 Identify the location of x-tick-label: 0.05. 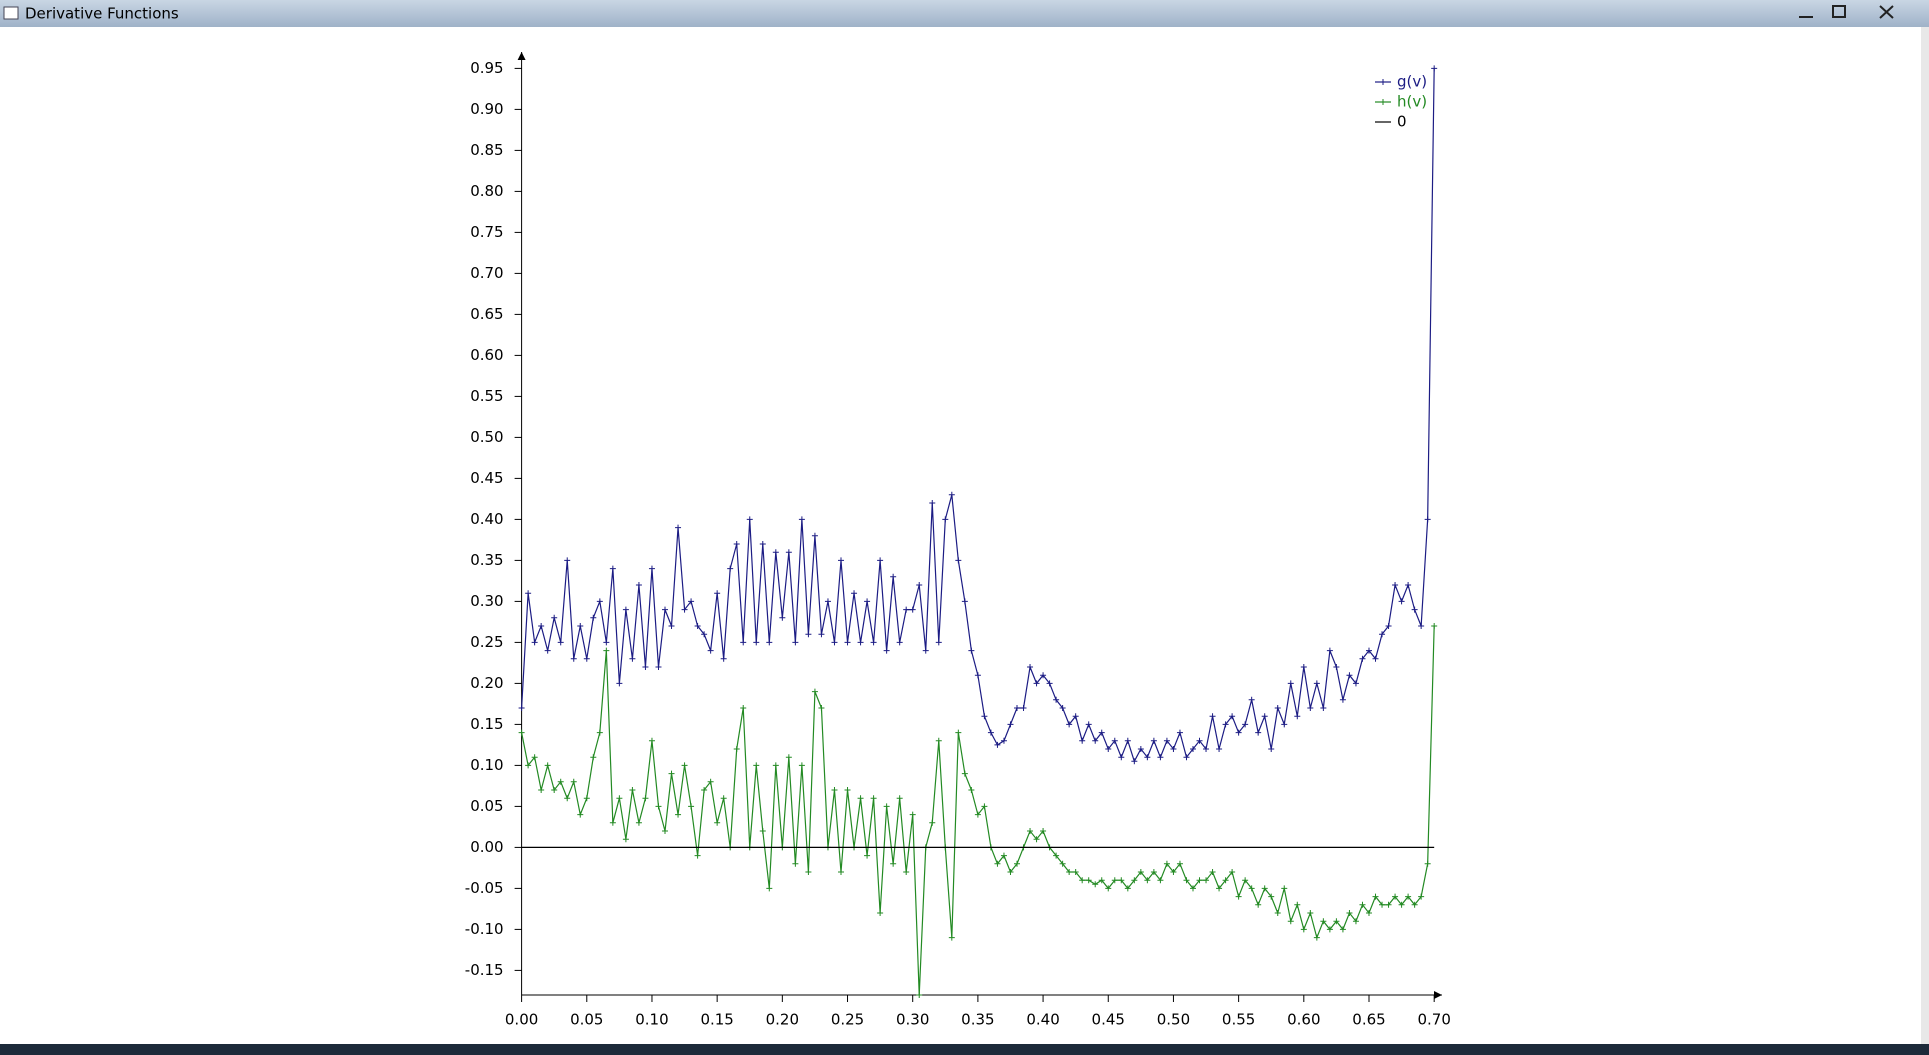
(586, 1020).